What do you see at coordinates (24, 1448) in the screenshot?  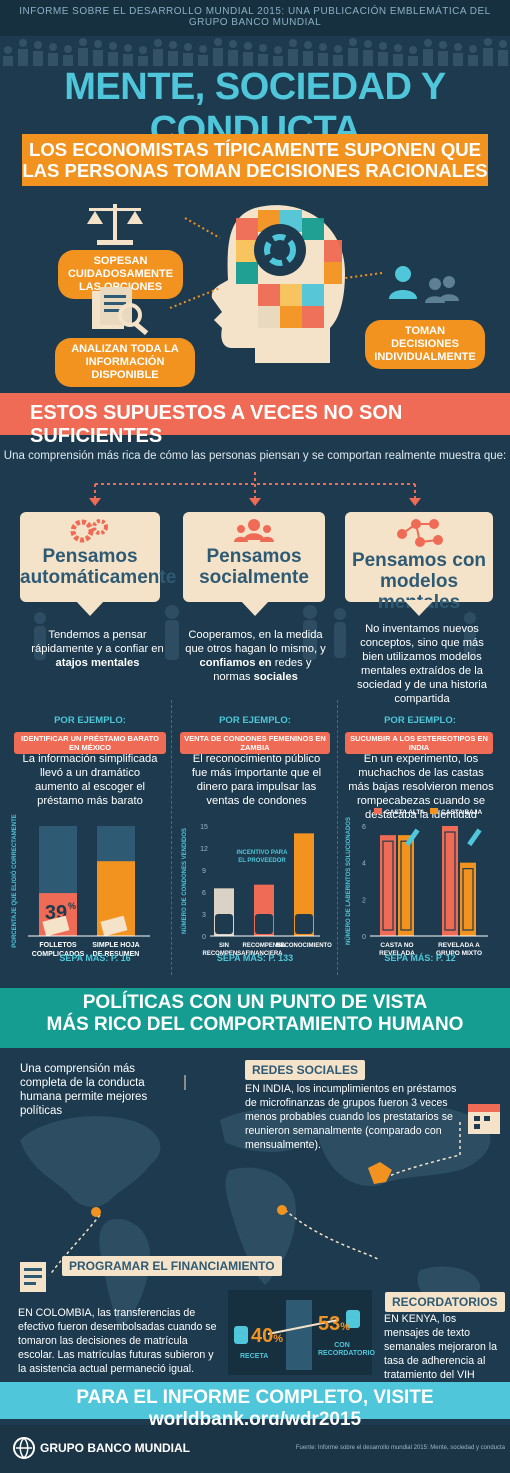 I see `world-bank-logo-icon` at bounding box center [24, 1448].